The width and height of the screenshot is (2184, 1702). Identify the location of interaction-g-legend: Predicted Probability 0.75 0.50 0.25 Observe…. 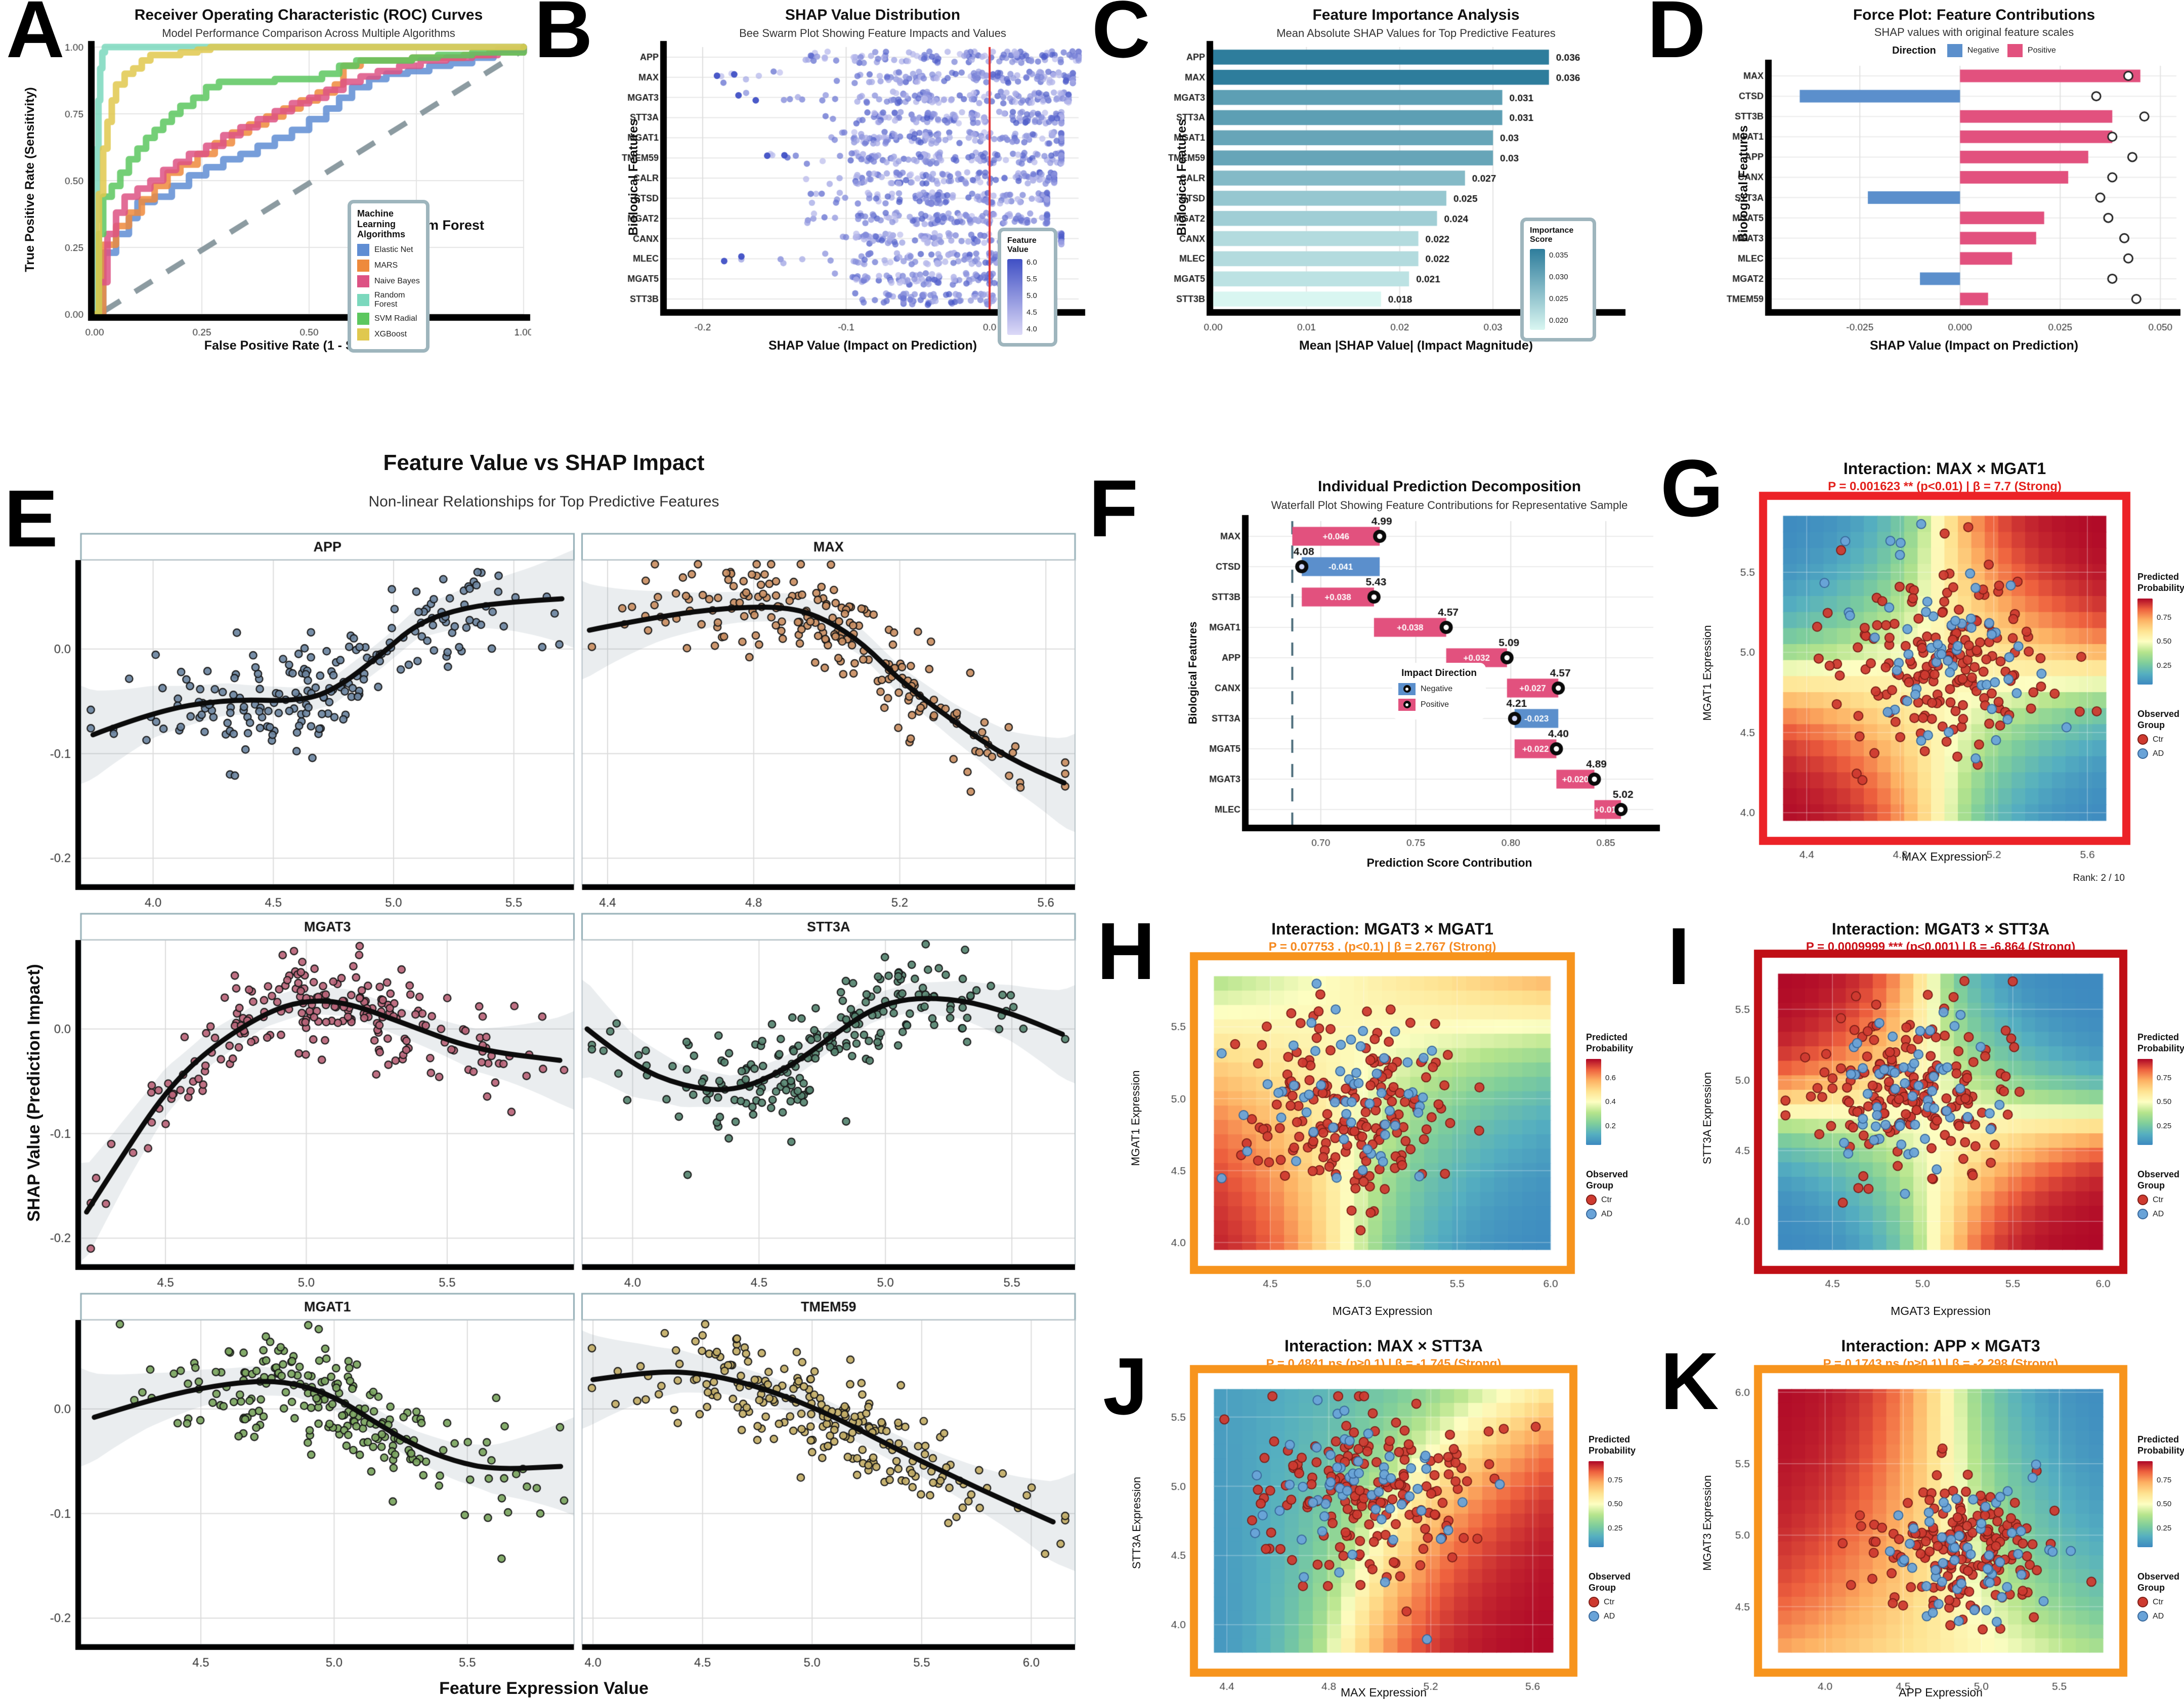
(2161, 667).